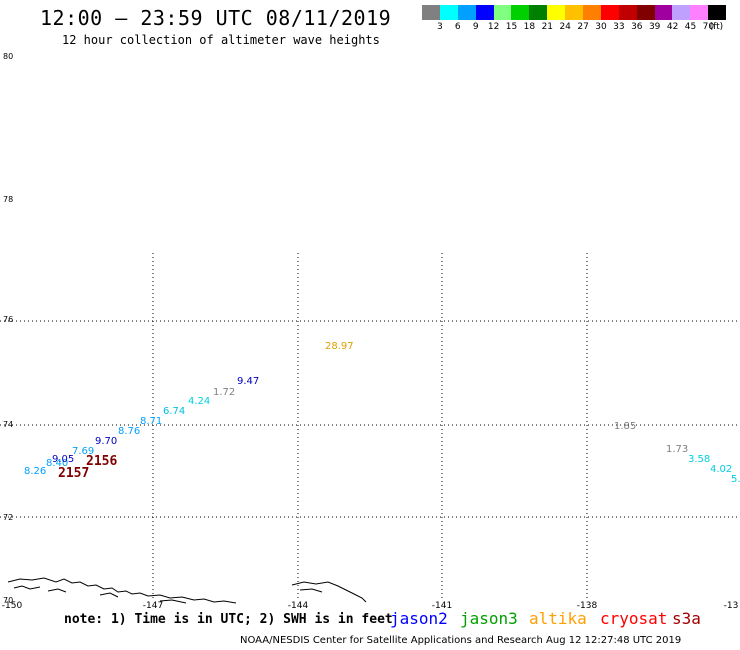 This screenshot has width=740, height=650. I want to click on lon-label-138: -138, so click(587, 606).